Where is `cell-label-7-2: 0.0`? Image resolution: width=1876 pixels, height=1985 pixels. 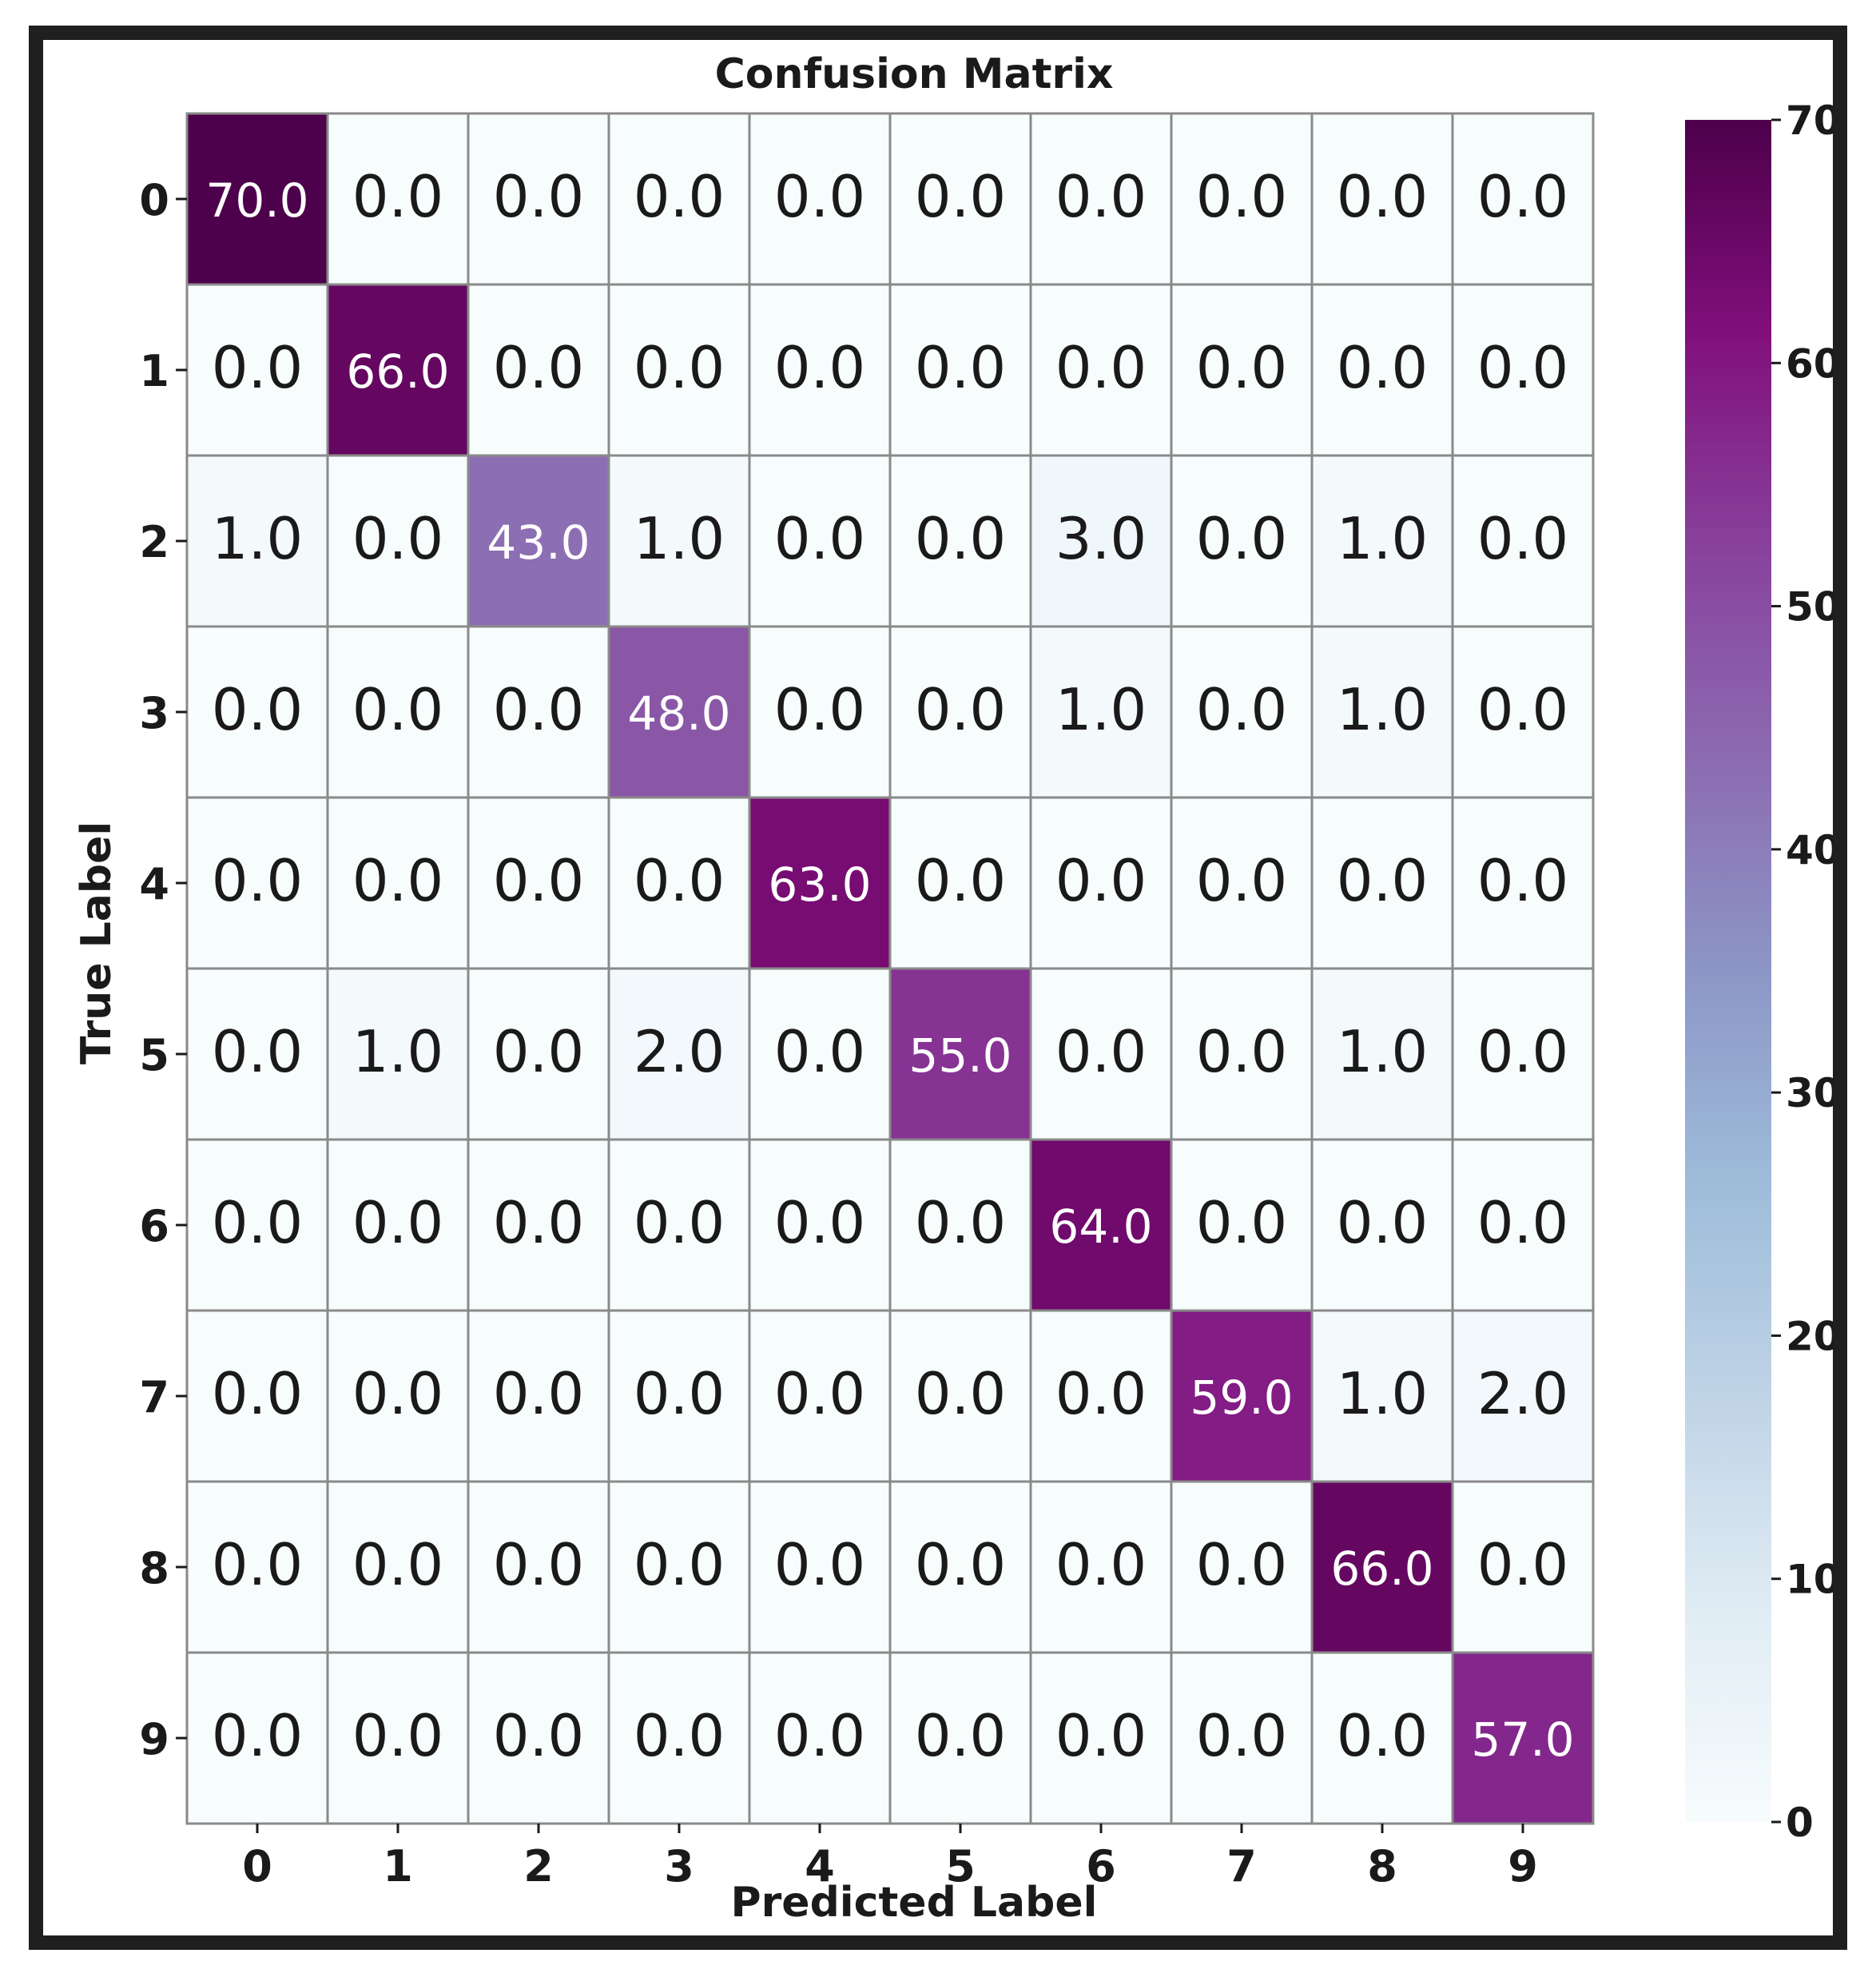 cell-label-7-2: 0.0 is located at coordinates (539, 1393).